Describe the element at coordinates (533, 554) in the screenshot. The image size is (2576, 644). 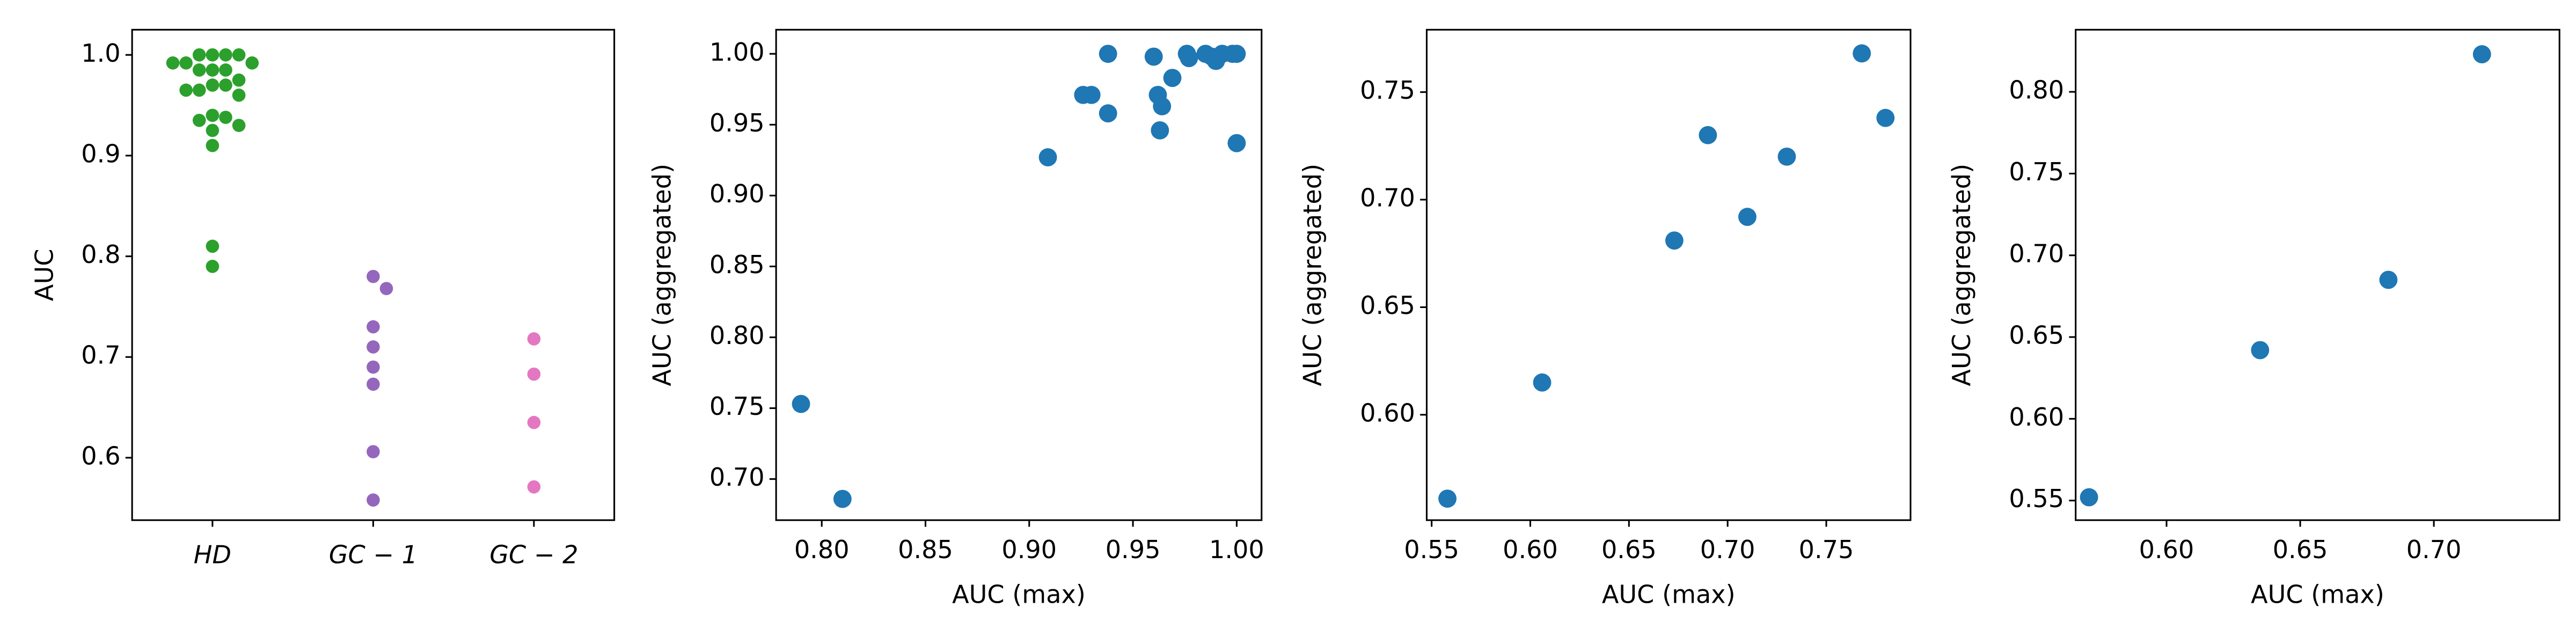
I see `x-tick-label: GC − 2` at that location.